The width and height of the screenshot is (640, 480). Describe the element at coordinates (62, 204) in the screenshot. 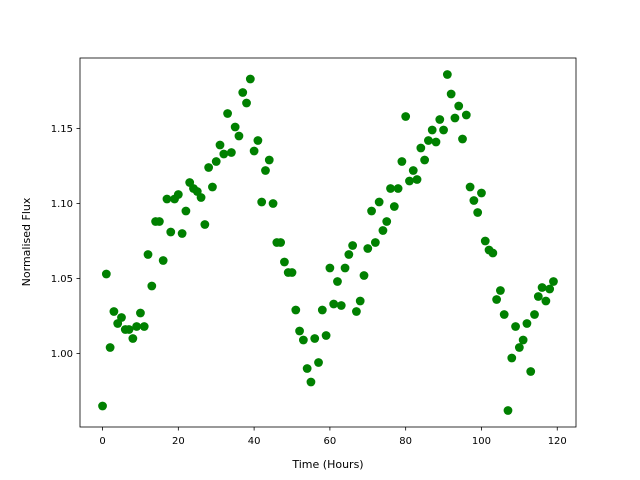

I see `y-tick-label: 1.10` at that location.